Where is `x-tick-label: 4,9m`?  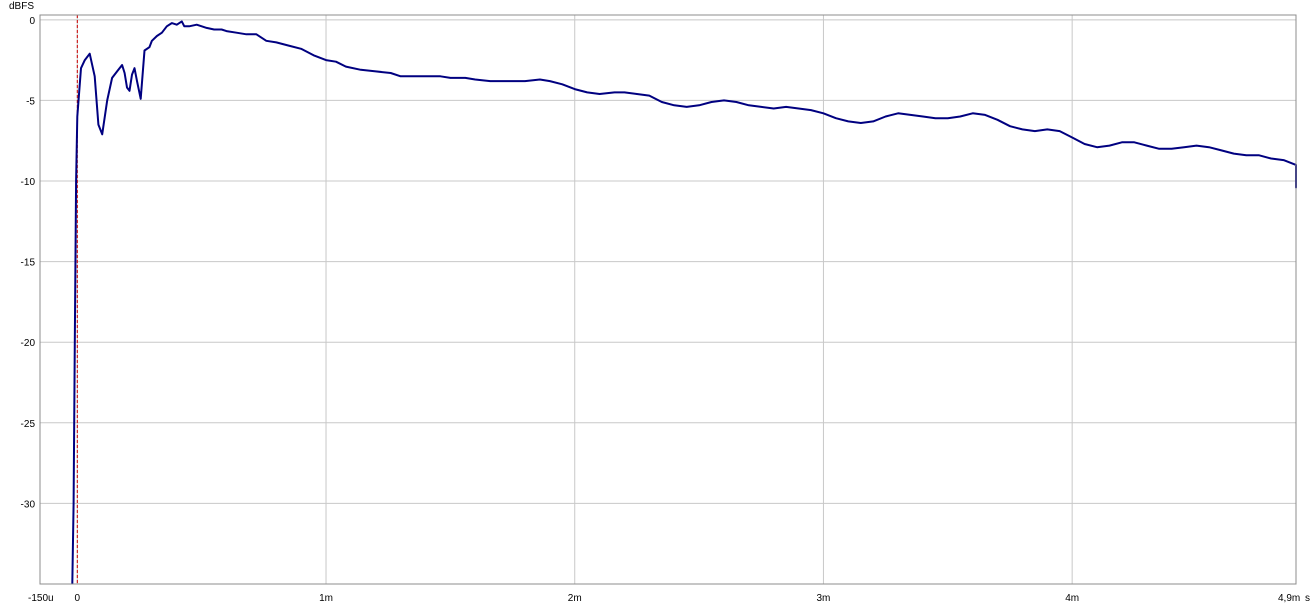
x-tick-label: 4,9m is located at coordinates (1289, 598).